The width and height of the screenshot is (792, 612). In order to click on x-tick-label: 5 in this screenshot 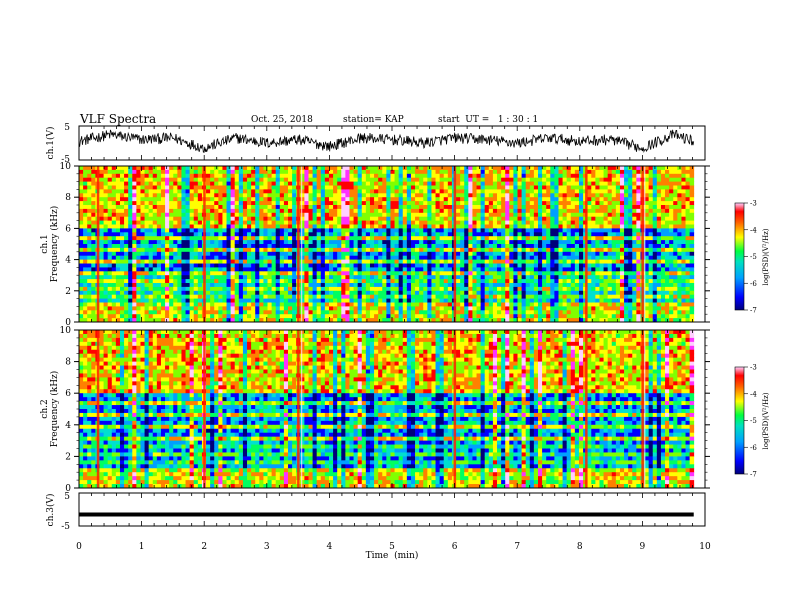, I will do `click(392, 547)`.